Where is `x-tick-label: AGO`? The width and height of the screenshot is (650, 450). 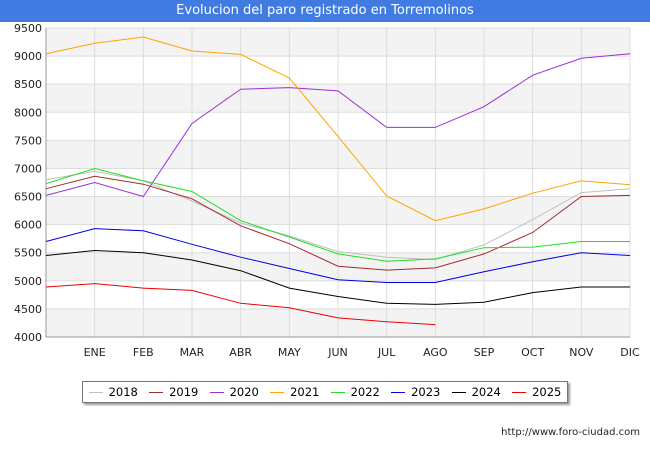
x-tick-label: AGO is located at coordinates (435, 352).